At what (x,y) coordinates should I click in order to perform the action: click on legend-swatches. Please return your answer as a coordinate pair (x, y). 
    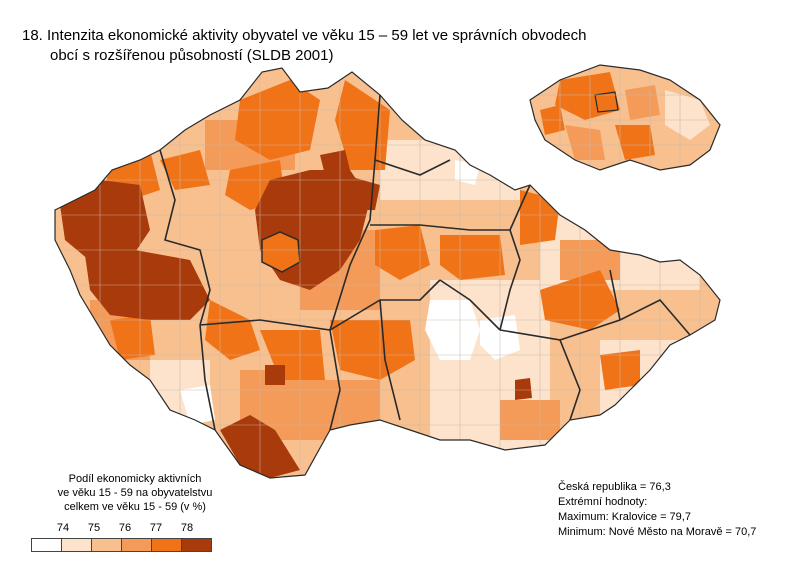
    Looking at the image, I should click on (121, 545).